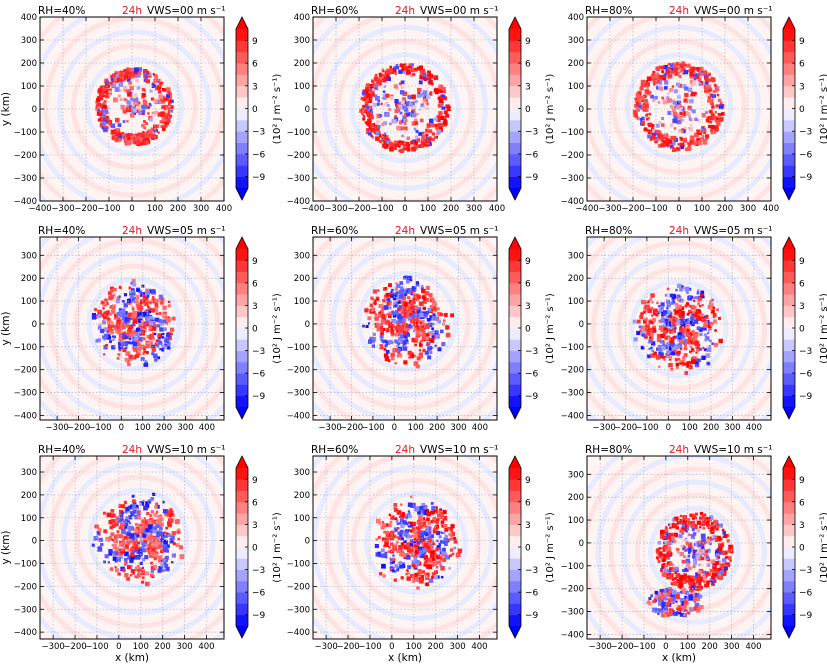 This screenshot has width=827, height=670. Describe the element at coordinates (298, 565) in the screenshot. I see `y-tick-label: −100` at that location.